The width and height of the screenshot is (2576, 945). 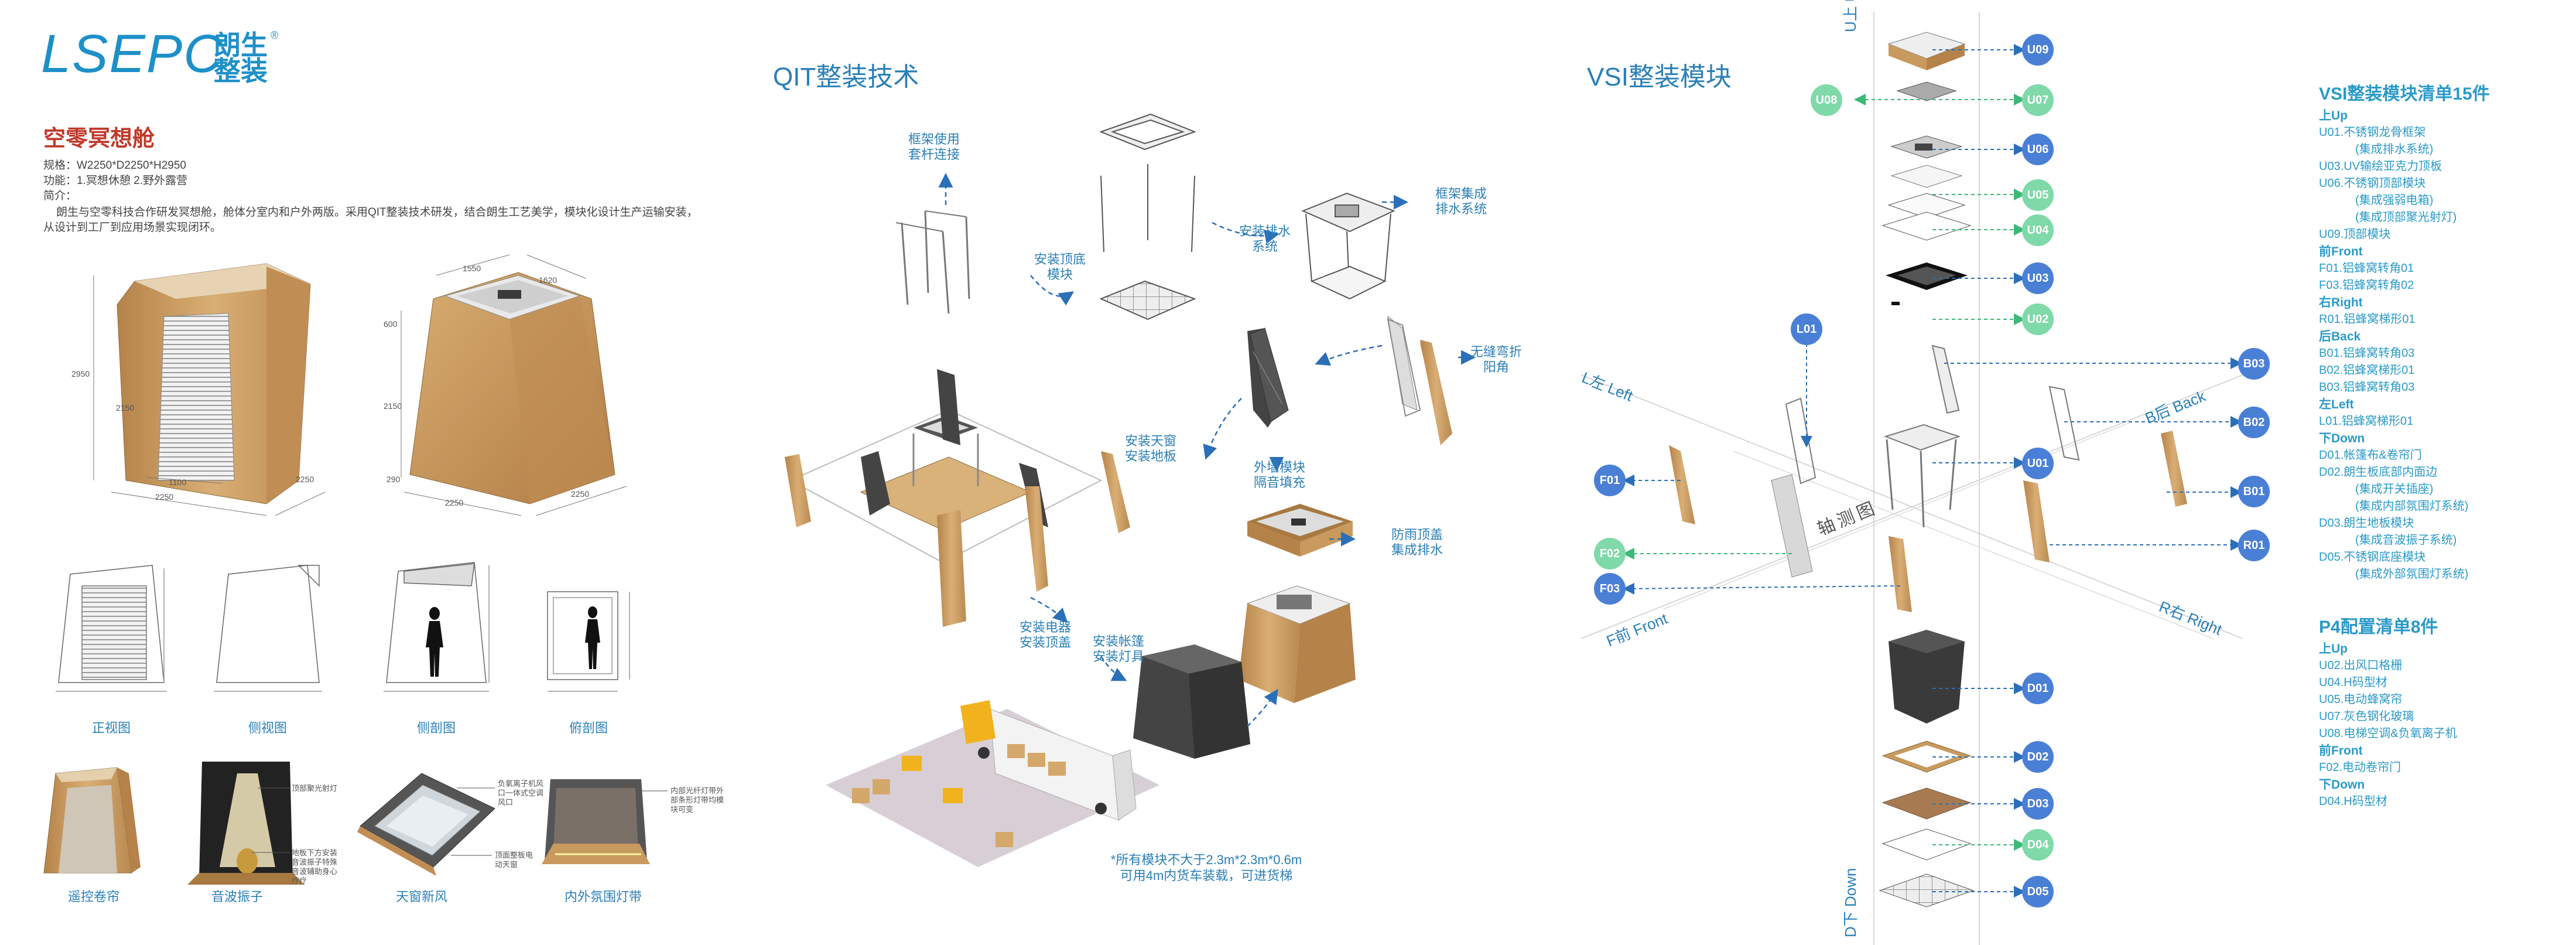 What do you see at coordinates (1461, 201) in the screenshot?
I see `qit-ann-frame-drain: 框架集成排水系统` at bounding box center [1461, 201].